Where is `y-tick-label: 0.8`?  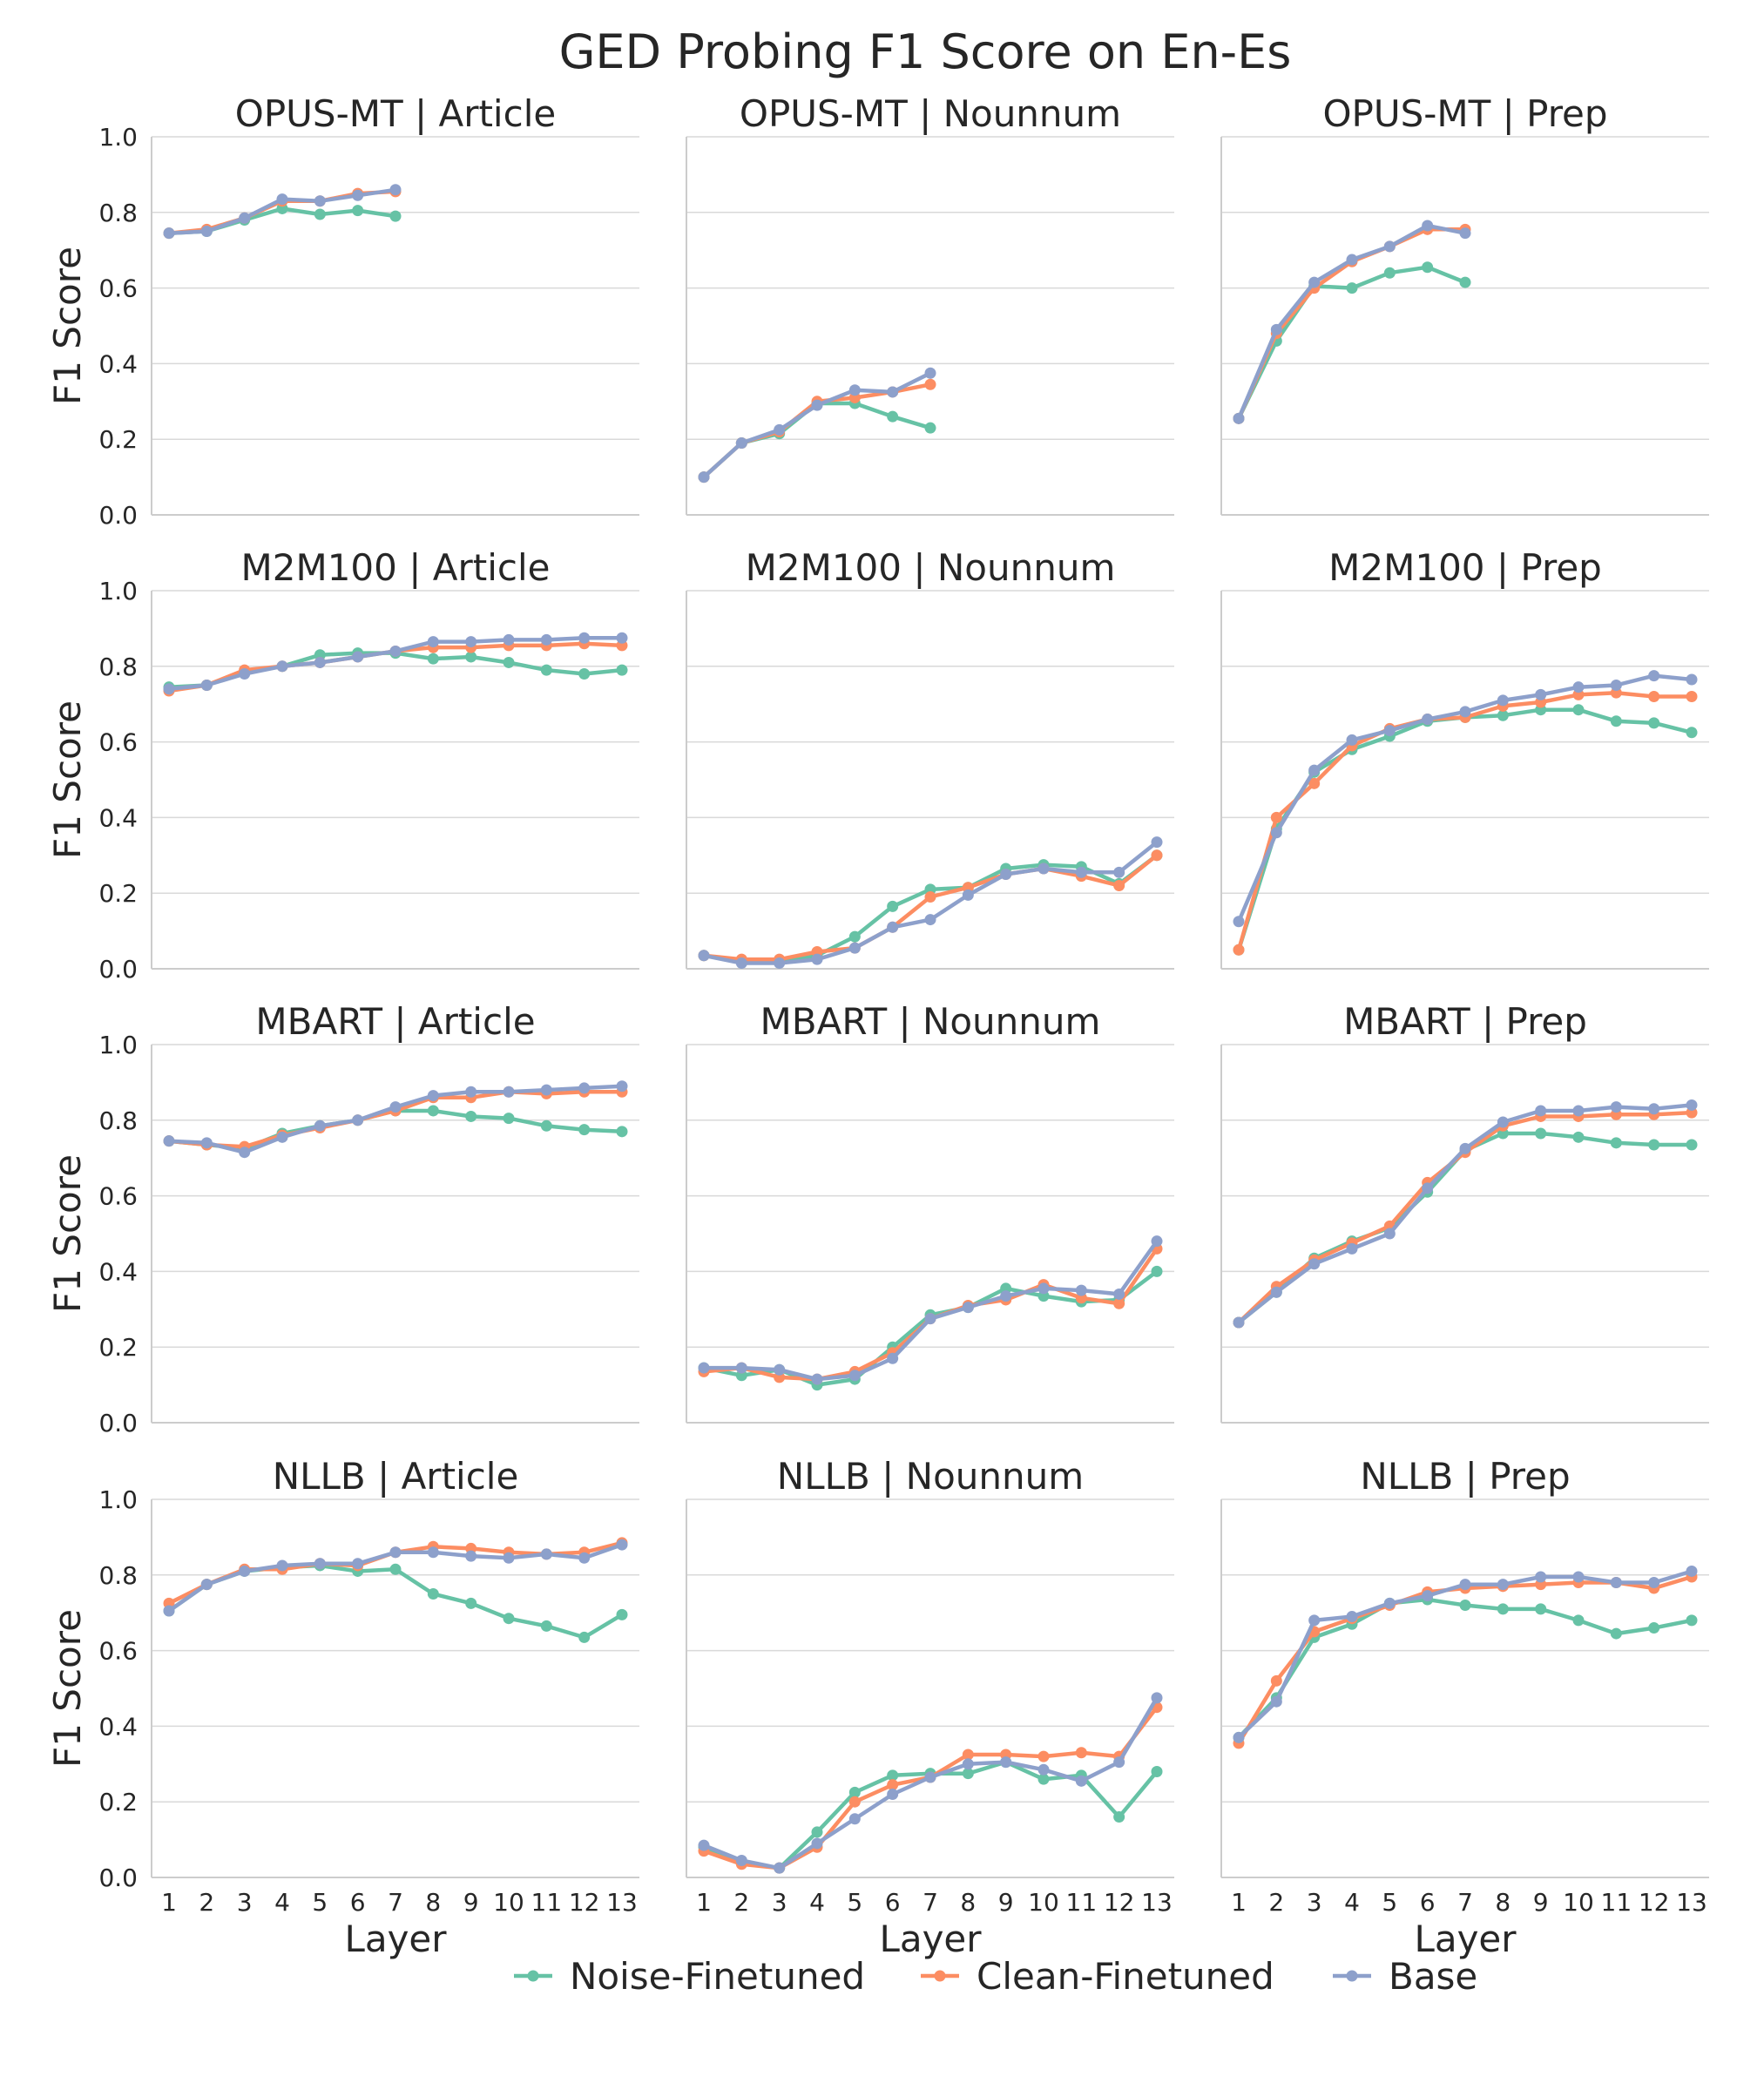 y-tick-label: 0.8 is located at coordinates (118, 213).